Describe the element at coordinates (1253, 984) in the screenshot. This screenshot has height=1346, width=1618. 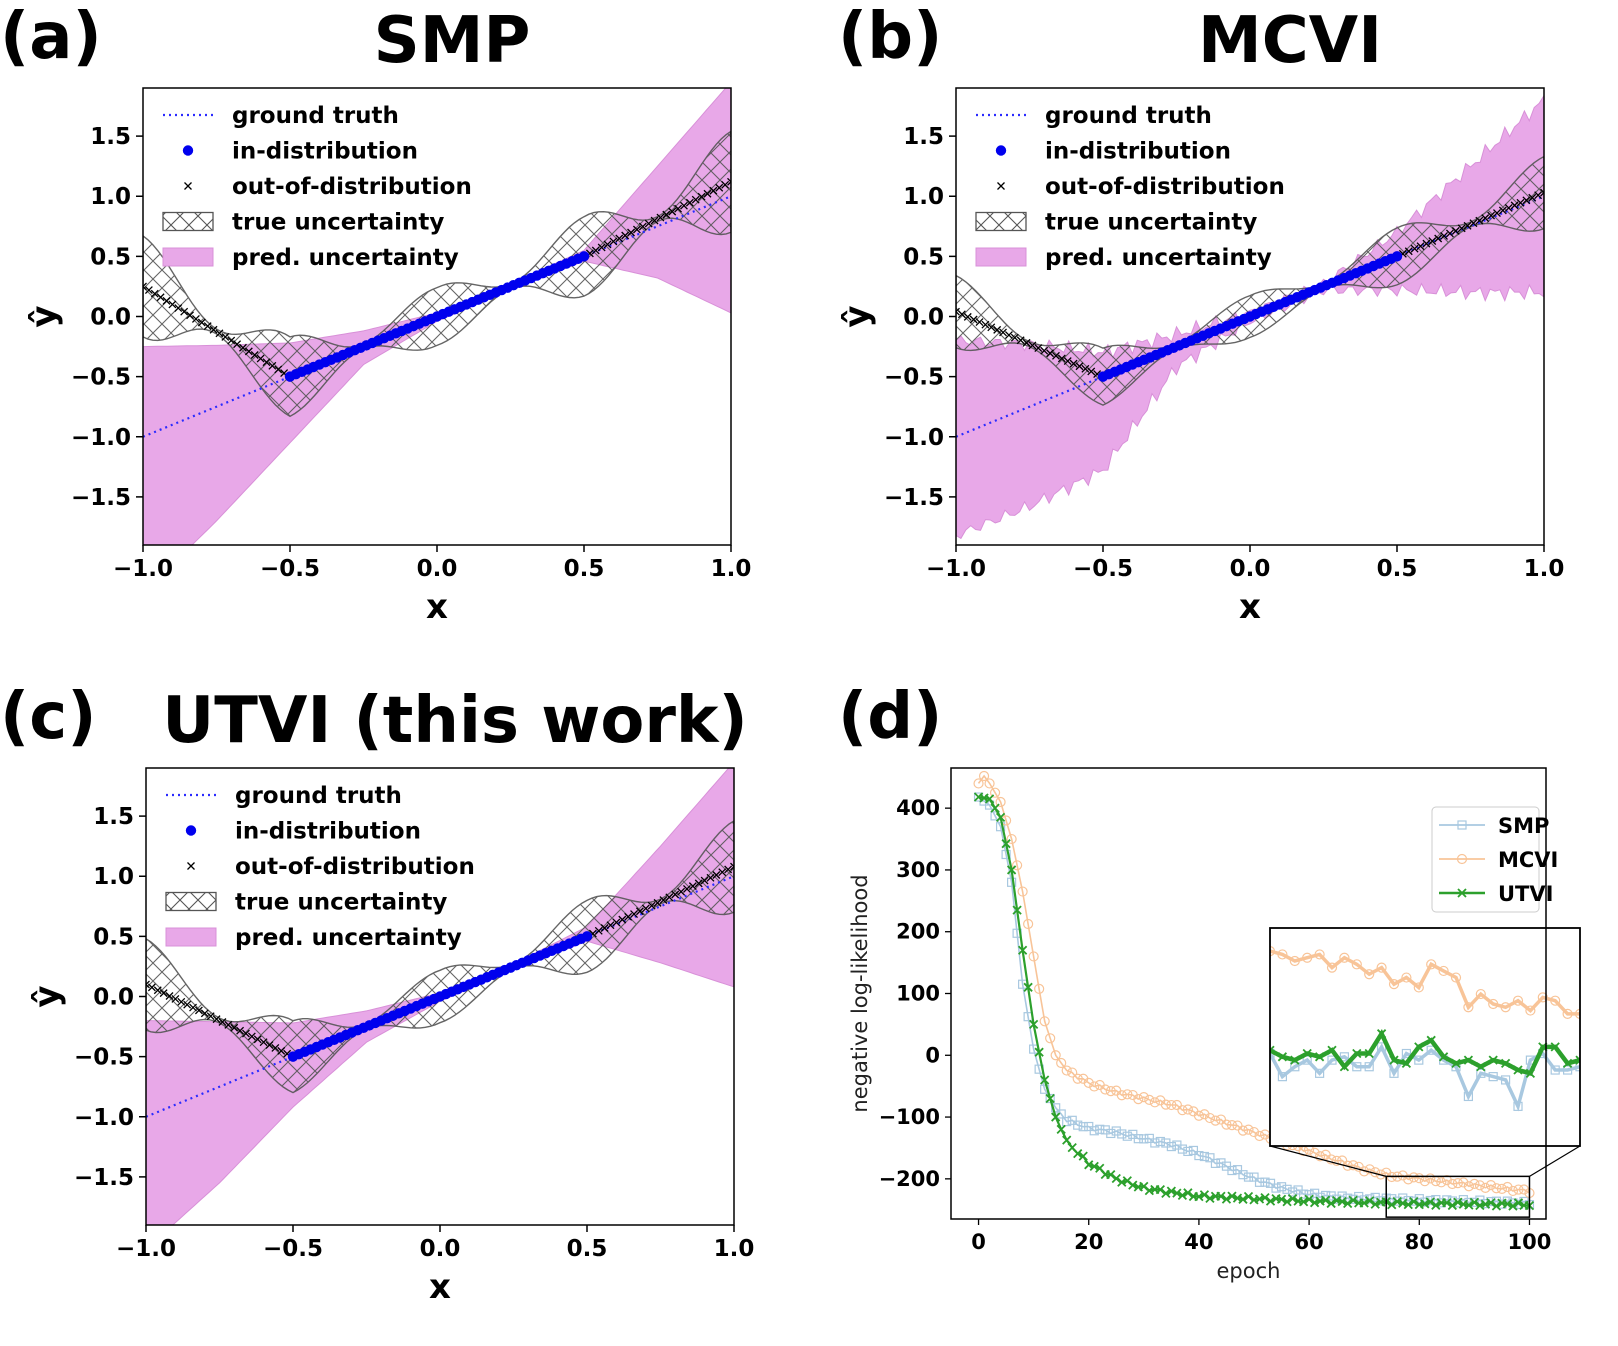
I see `series-line-mcvi` at that location.